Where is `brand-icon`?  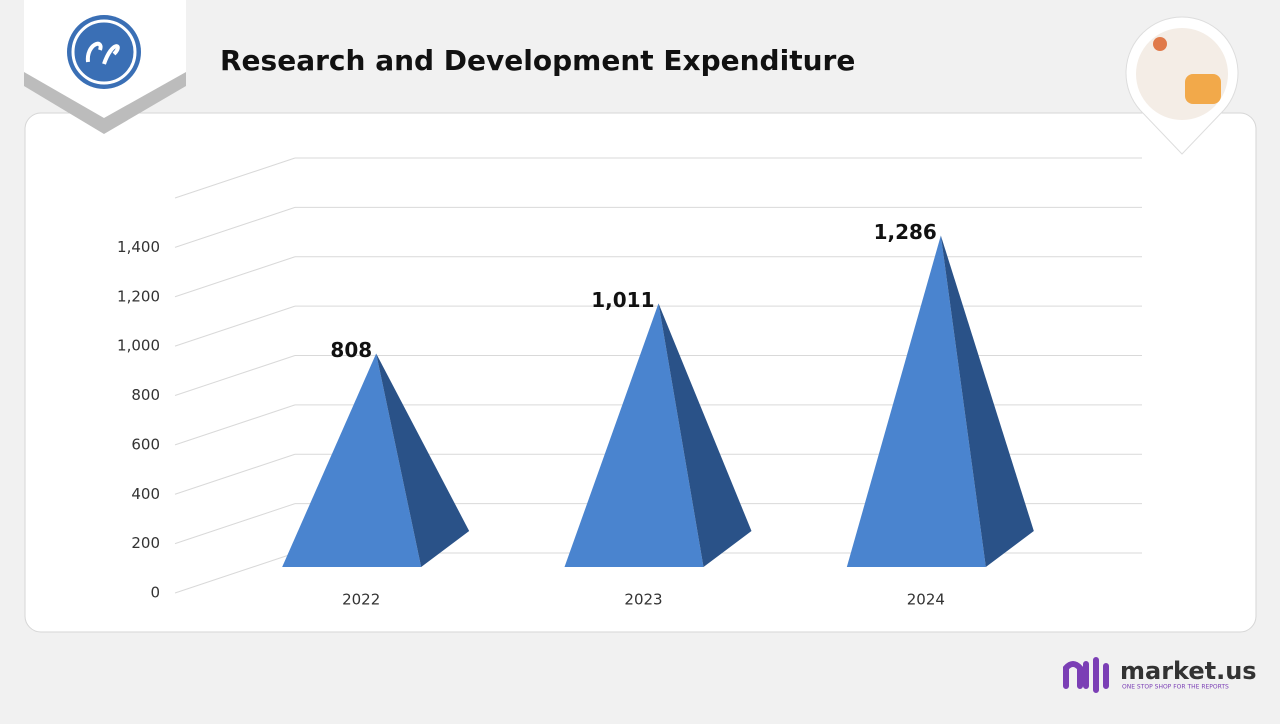 brand-icon is located at coordinates (1086, 675).